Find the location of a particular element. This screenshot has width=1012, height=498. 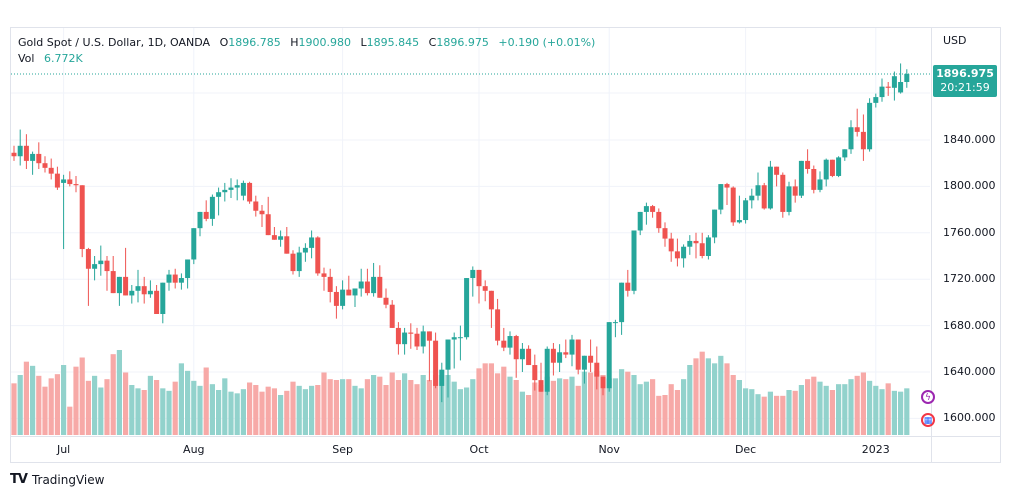

economic-event-flag-icon: ▦ is located at coordinates (928, 420).